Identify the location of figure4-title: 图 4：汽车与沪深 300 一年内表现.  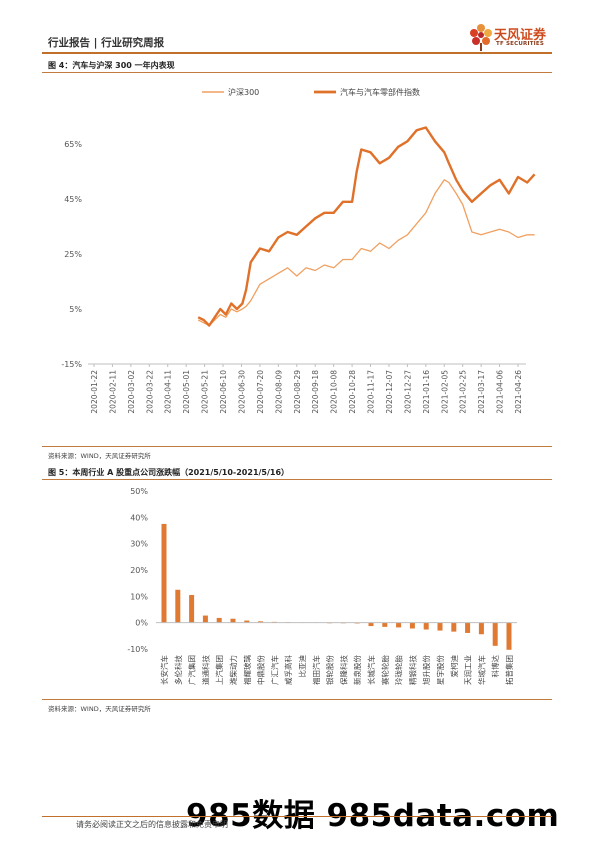
(111, 65).